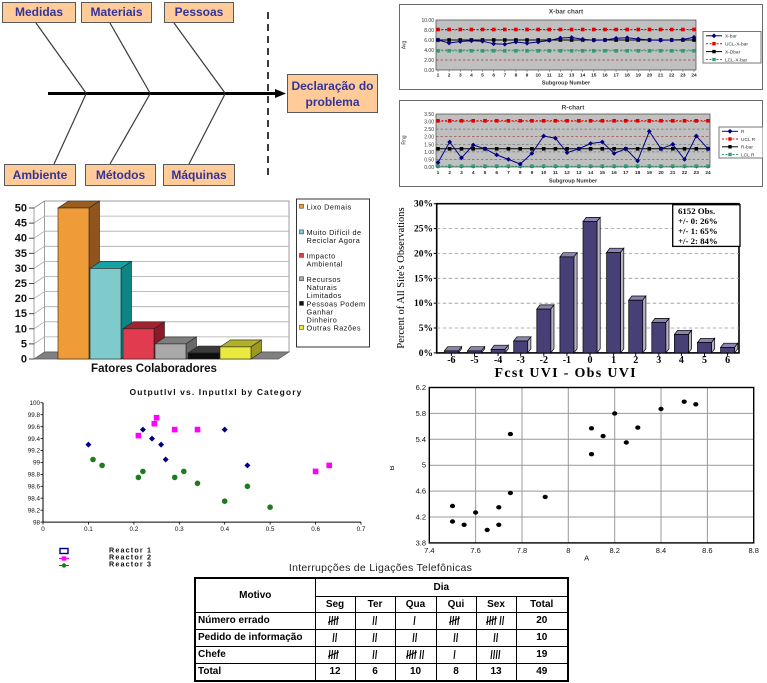 This screenshot has height=683, width=767. What do you see at coordinates (21, 224) in the screenshot?
I see `svg-text: 45` at bounding box center [21, 224].